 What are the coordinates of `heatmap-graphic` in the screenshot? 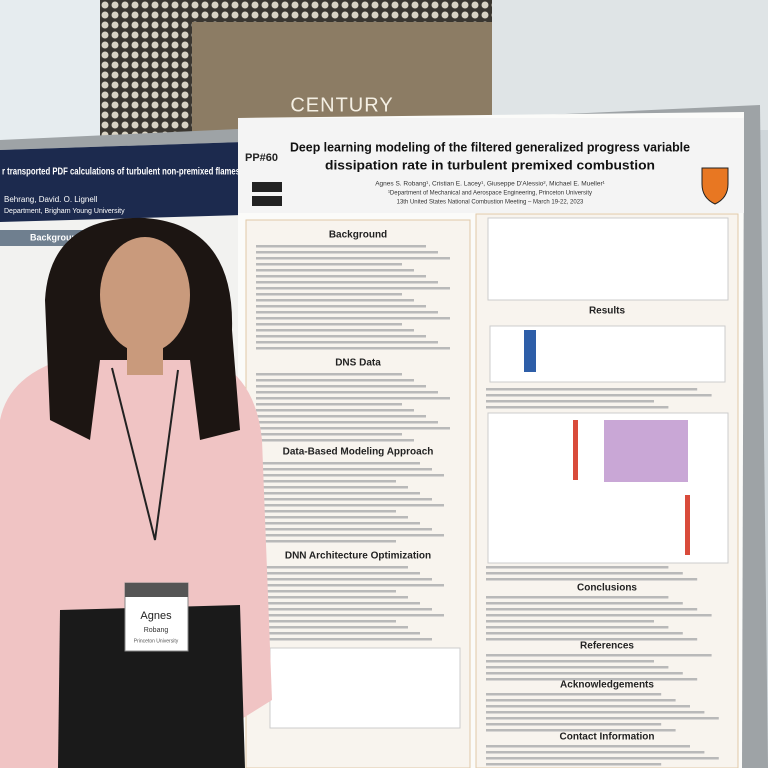 It's located at (646, 451).